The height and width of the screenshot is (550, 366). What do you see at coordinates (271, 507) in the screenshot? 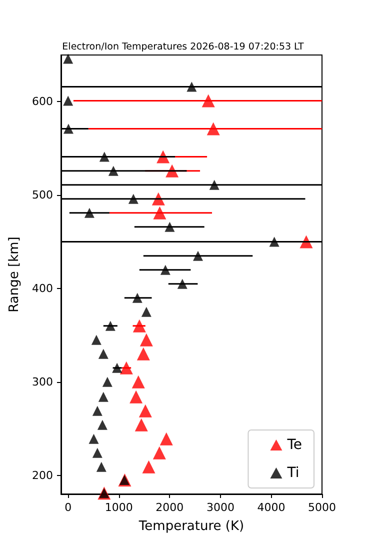
I see `x-tick-label: 4000` at bounding box center [271, 507].